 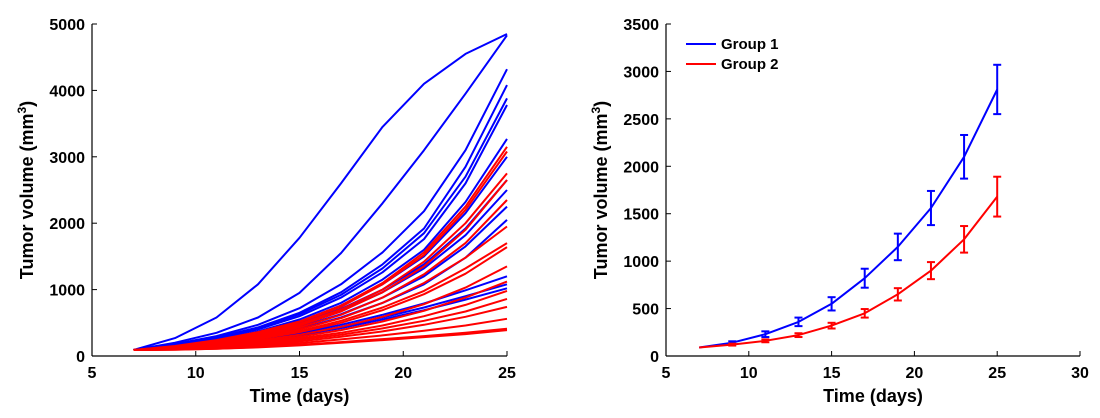 I want to click on left-y-tick-label: 4000, so click(x=67, y=91).